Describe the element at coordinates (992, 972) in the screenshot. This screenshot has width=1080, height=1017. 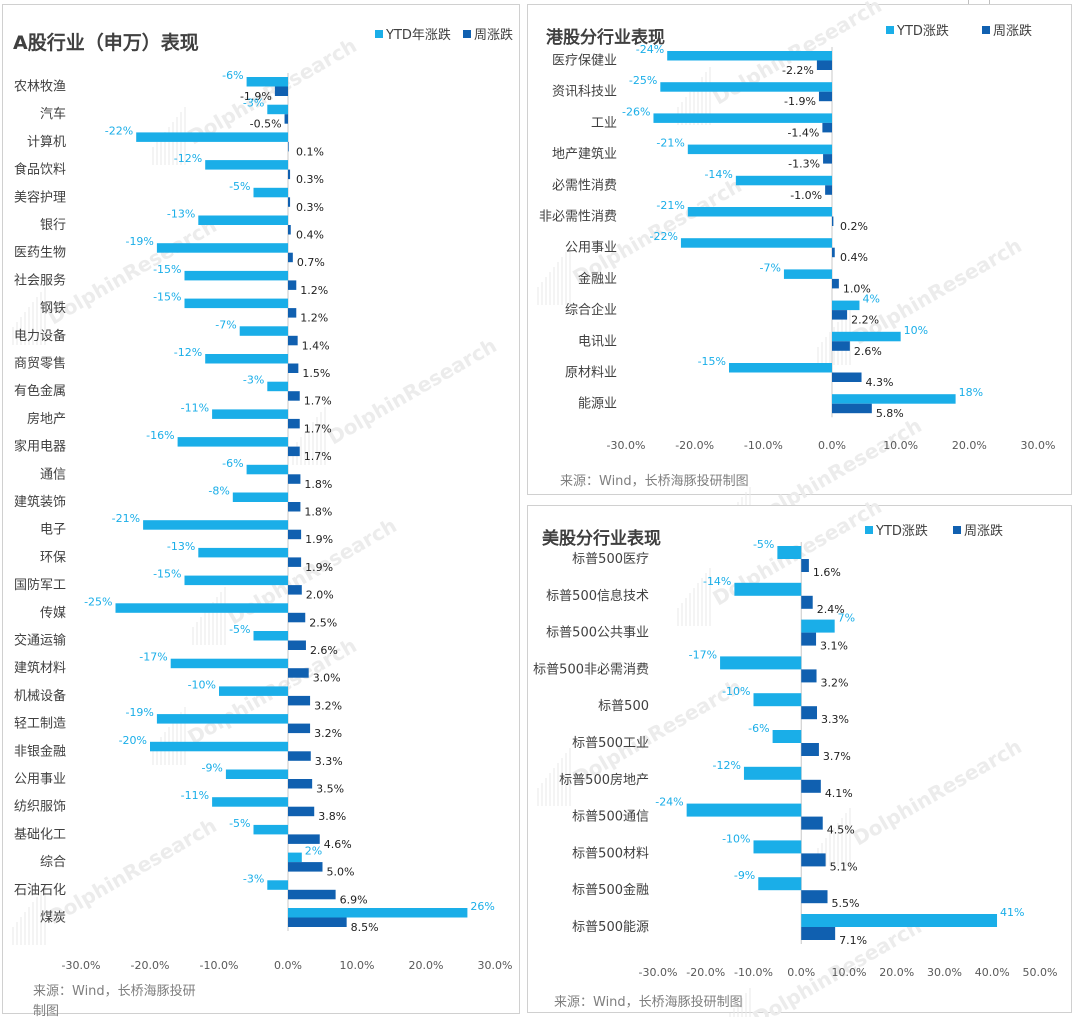
I see `x-tick-label: 40.0%` at that location.